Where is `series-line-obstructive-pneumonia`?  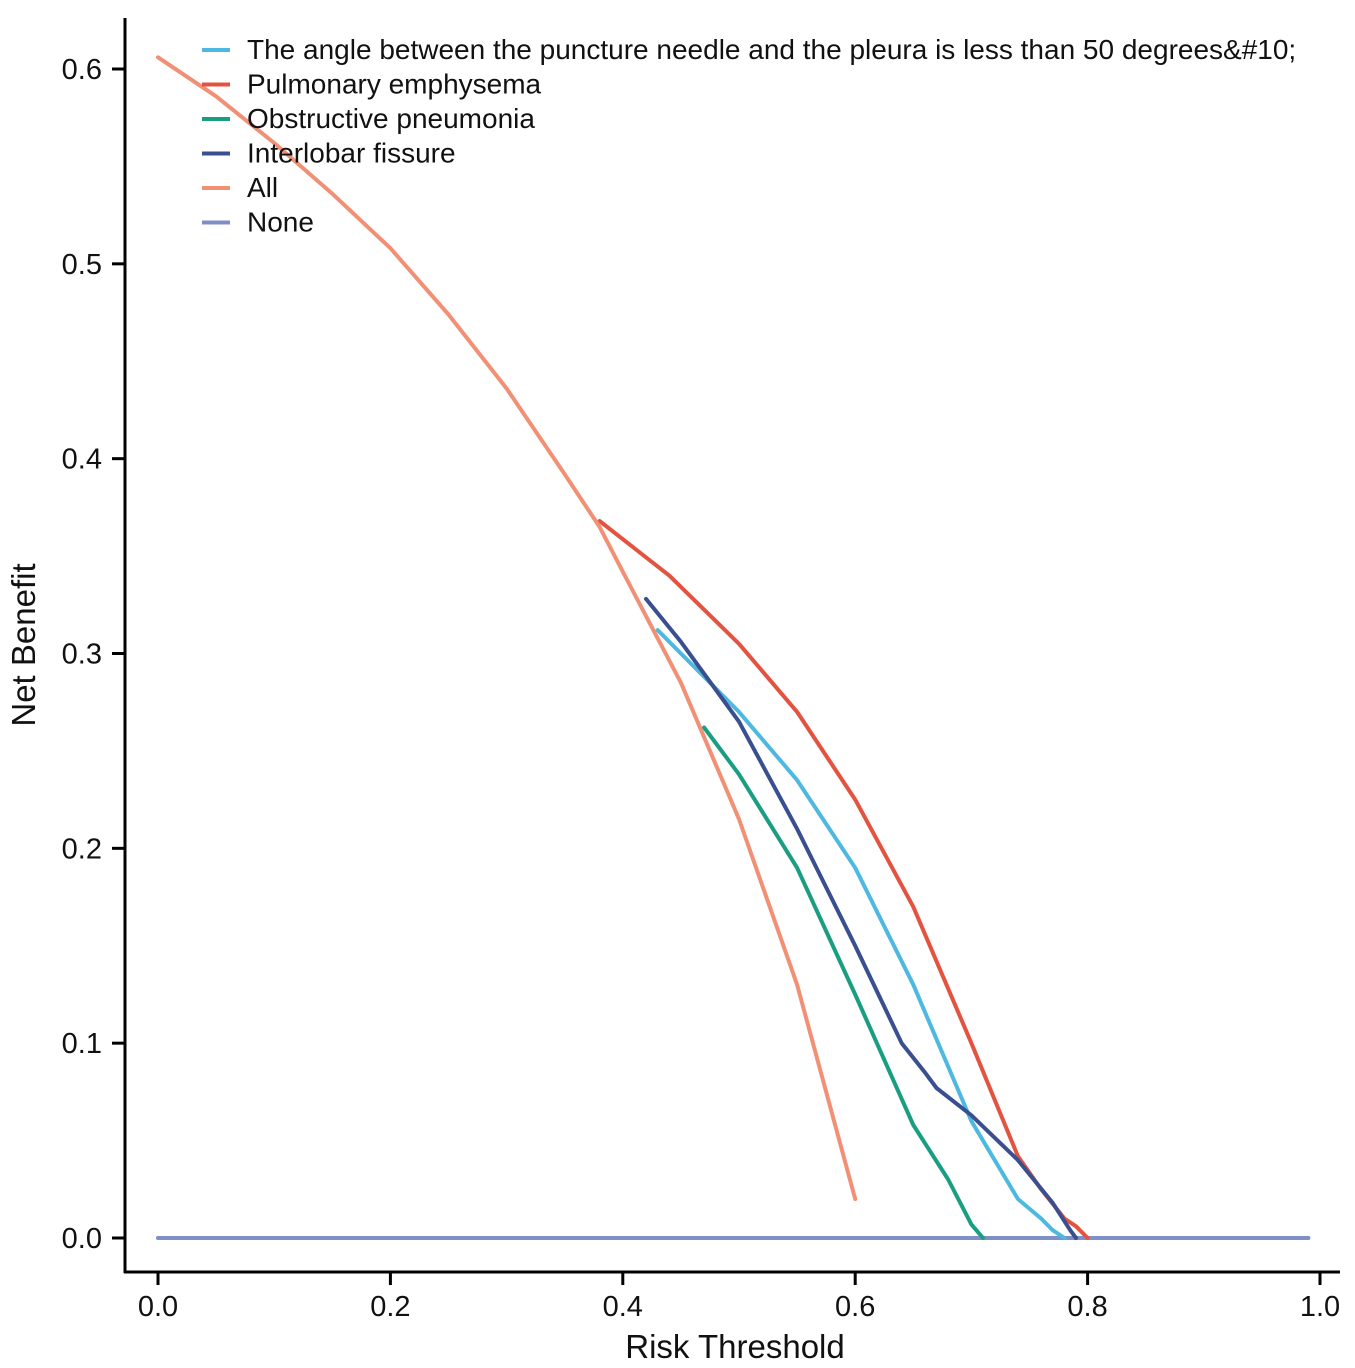
series-line-obstructive-pneumonia is located at coordinates (843, 982).